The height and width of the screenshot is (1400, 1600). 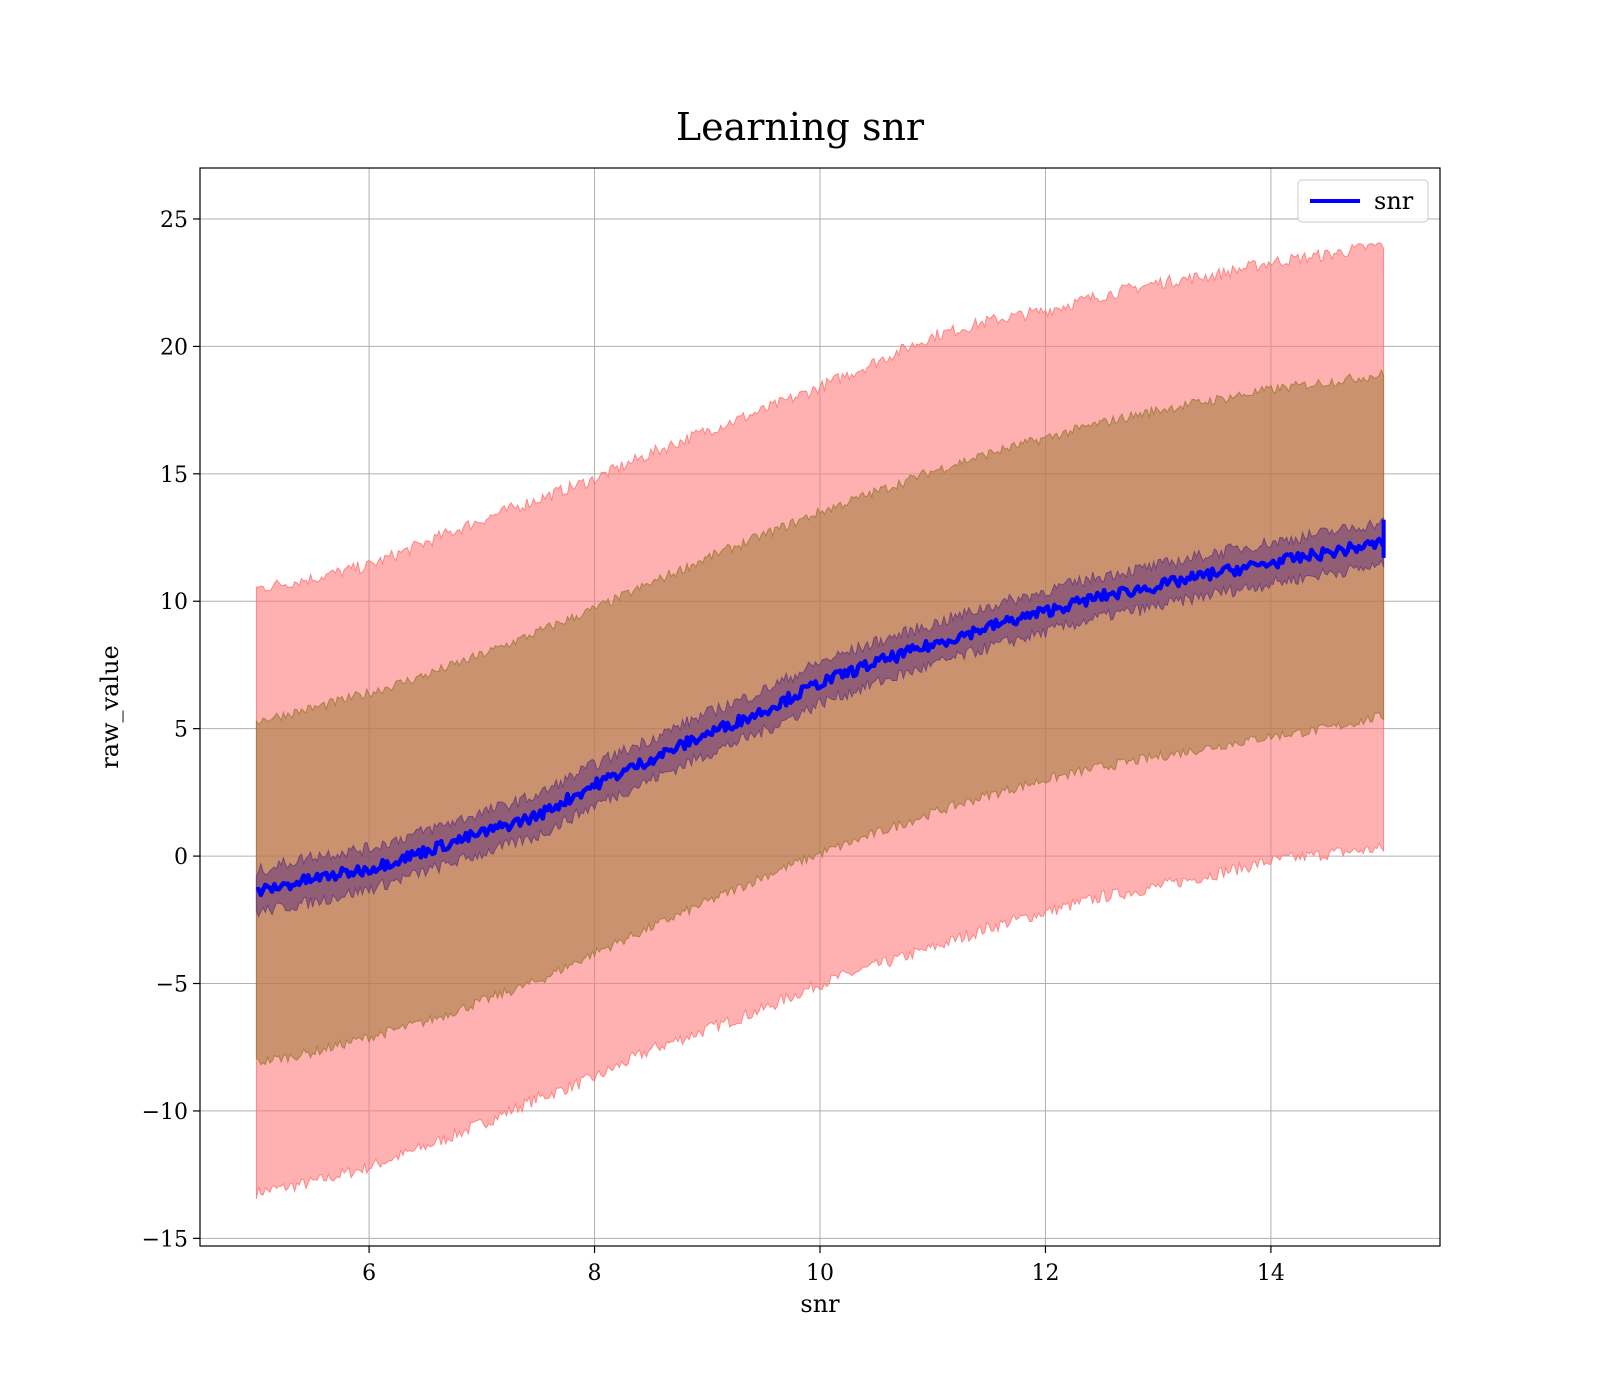 What do you see at coordinates (800, 127) in the screenshot?
I see `chart-title: Learning snr` at bounding box center [800, 127].